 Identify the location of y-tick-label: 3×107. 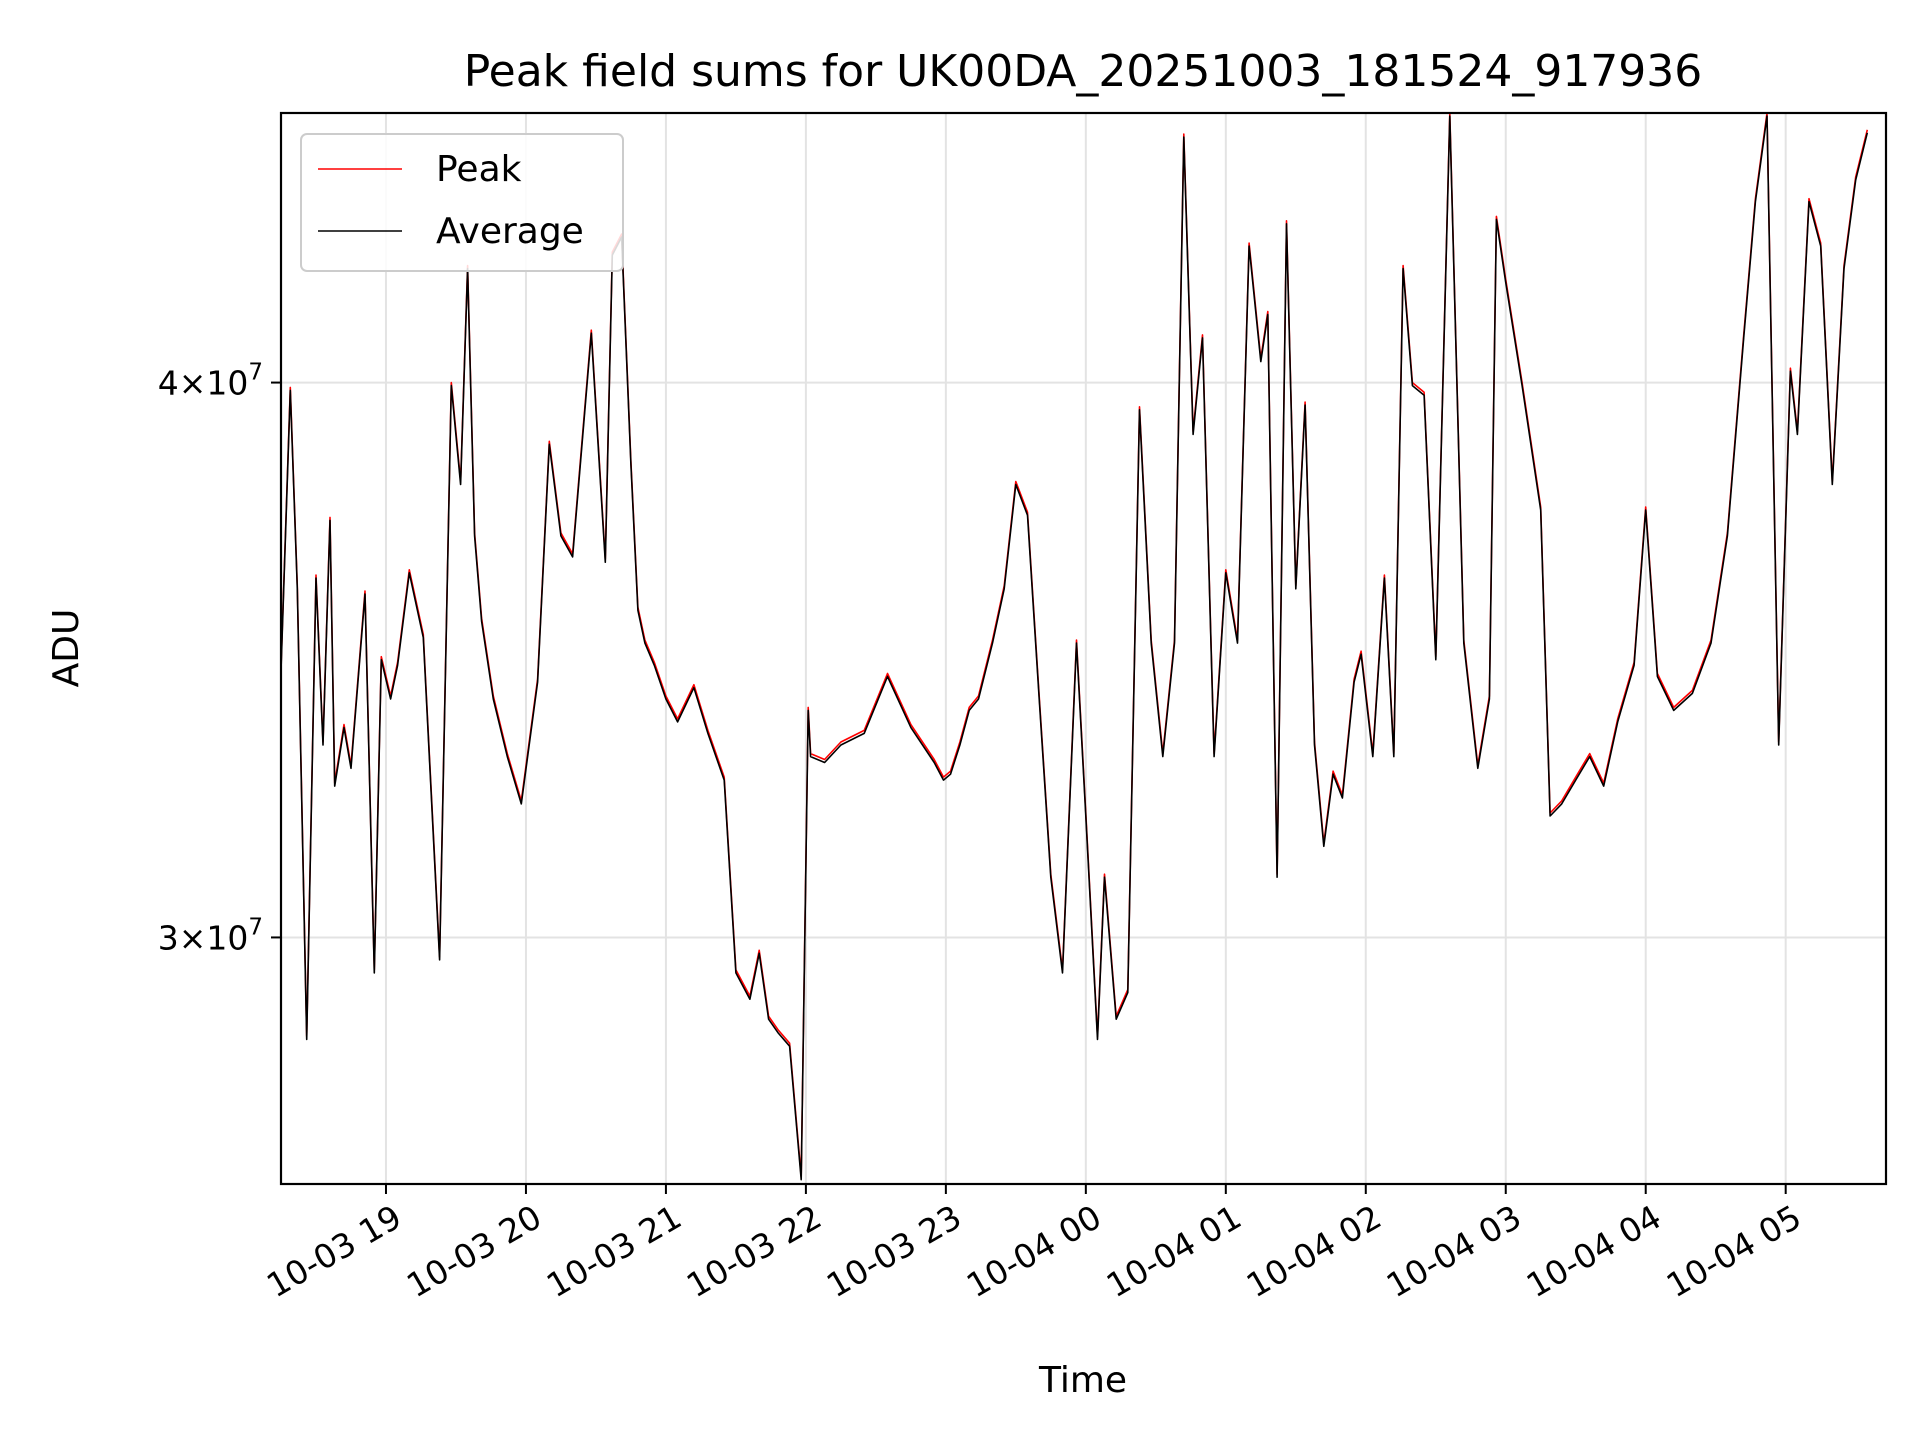
(210, 935).